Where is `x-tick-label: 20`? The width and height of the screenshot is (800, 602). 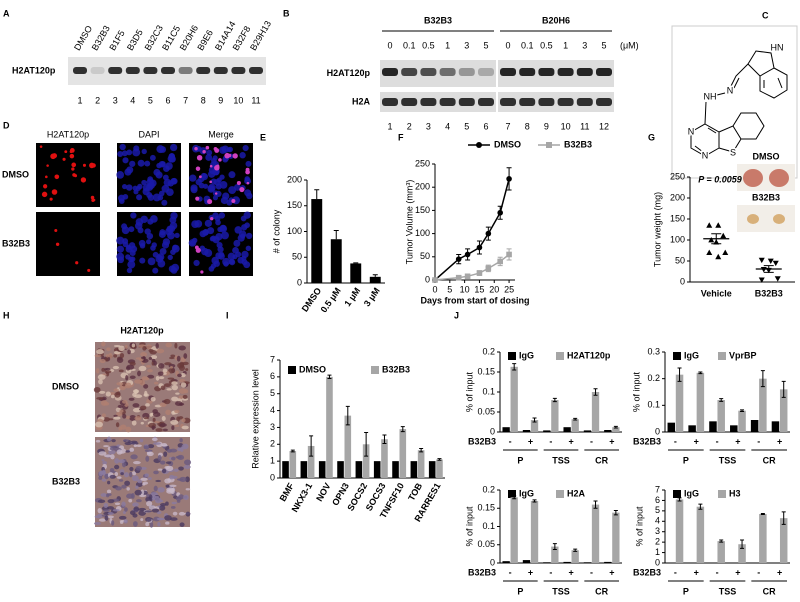
x-tick-label: 20 is located at coordinates (494, 289).